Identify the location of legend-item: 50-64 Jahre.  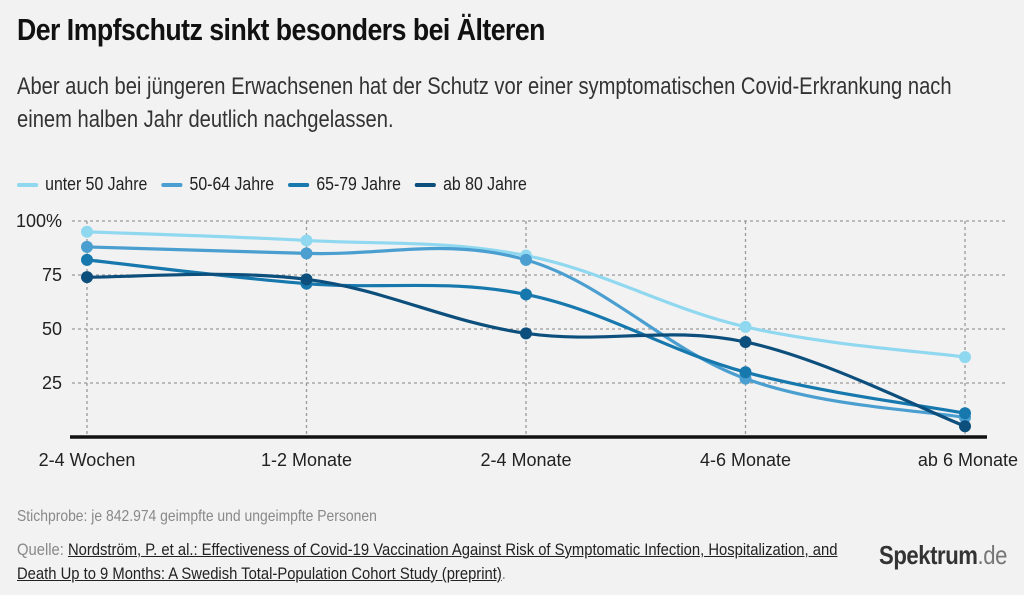
(217, 184).